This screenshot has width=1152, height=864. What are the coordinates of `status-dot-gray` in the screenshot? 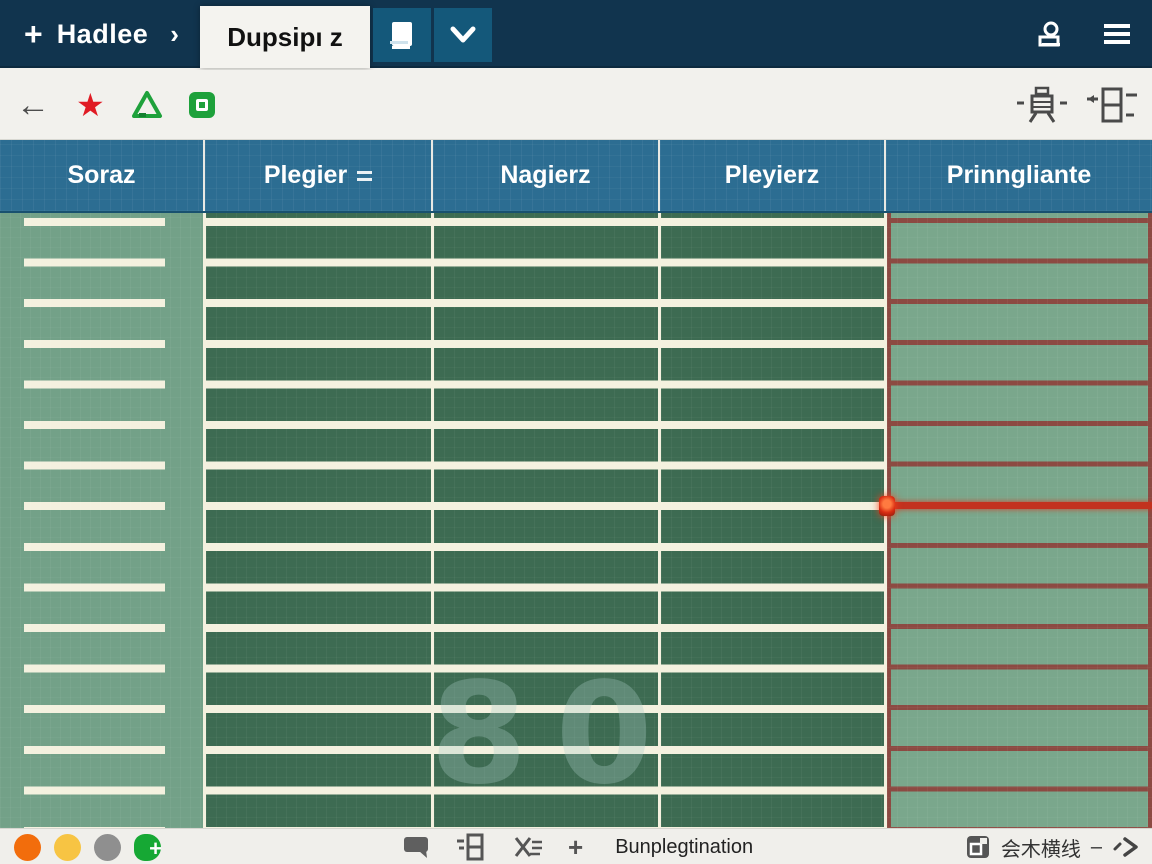 It's located at (107, 847).